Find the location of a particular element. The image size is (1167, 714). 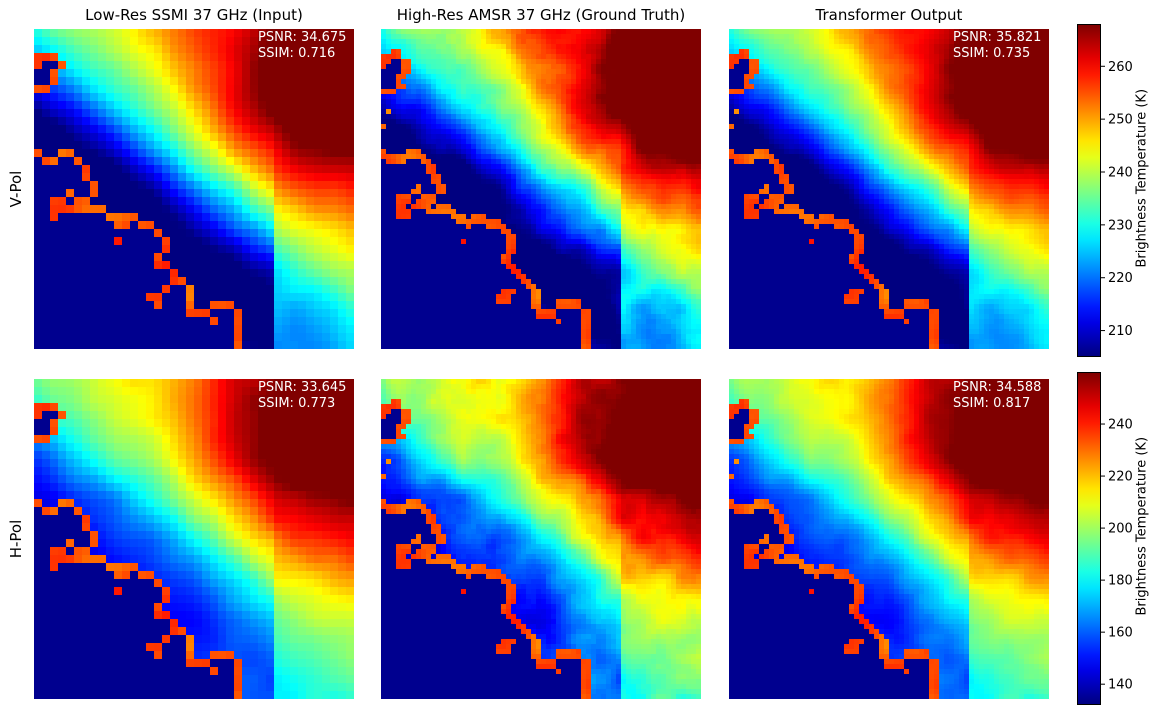

colorbar-vpol-label: Brightness Temperature (K) is located at coordinates (1142, 178).